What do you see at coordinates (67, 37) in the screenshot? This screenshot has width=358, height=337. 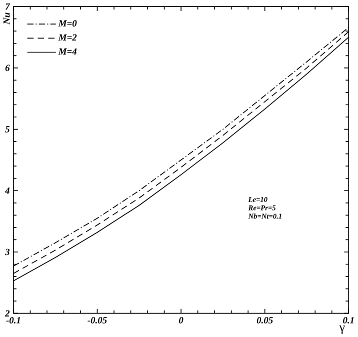 I see `legend-label: M=2` at bounding box center [67, 37].